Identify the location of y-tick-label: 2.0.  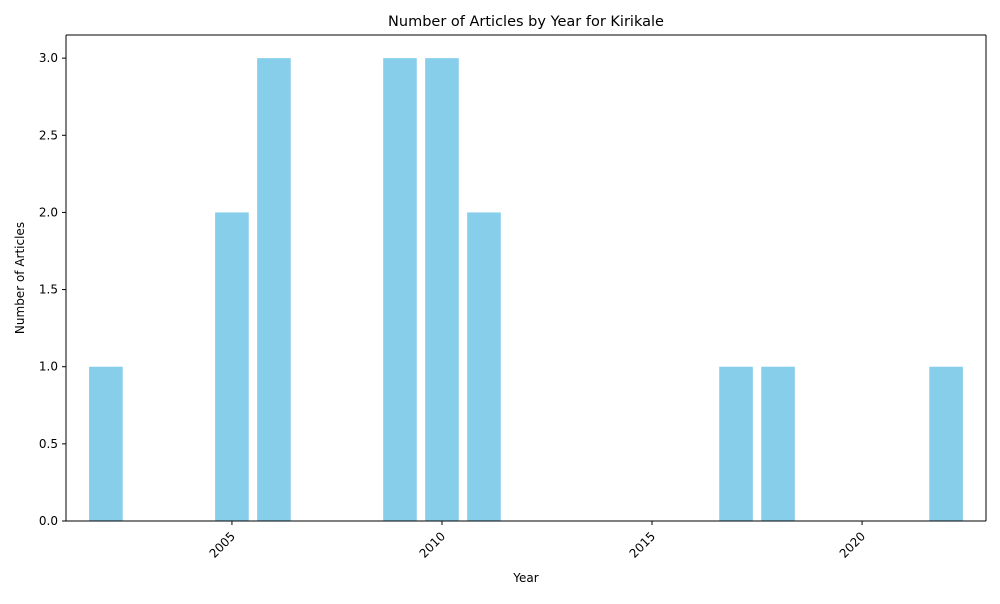
(48, 212).